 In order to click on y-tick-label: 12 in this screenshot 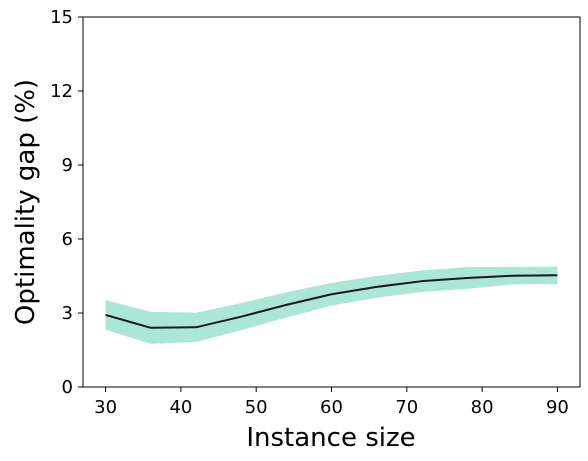, I will do `click(61, 91)`.